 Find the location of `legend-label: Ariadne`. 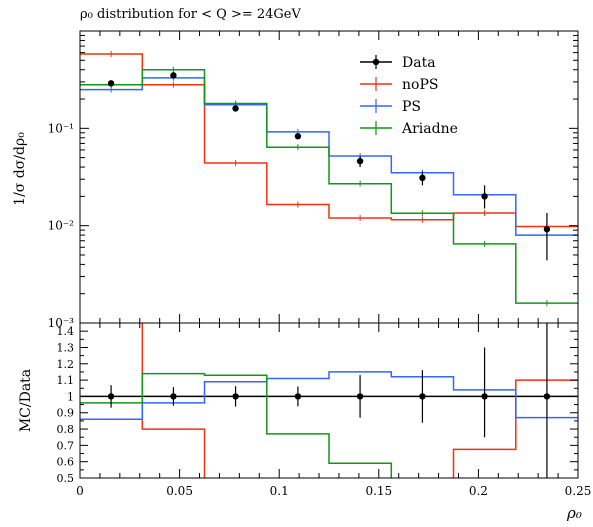

legend-label: Ariadne is located at coordinates (429, 129).